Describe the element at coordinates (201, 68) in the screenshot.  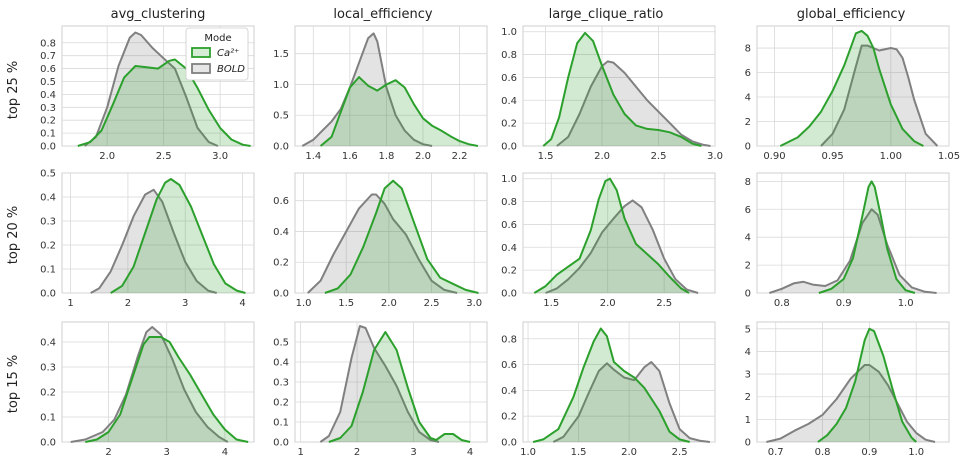
I see `legend-swatch-bold` at that location.